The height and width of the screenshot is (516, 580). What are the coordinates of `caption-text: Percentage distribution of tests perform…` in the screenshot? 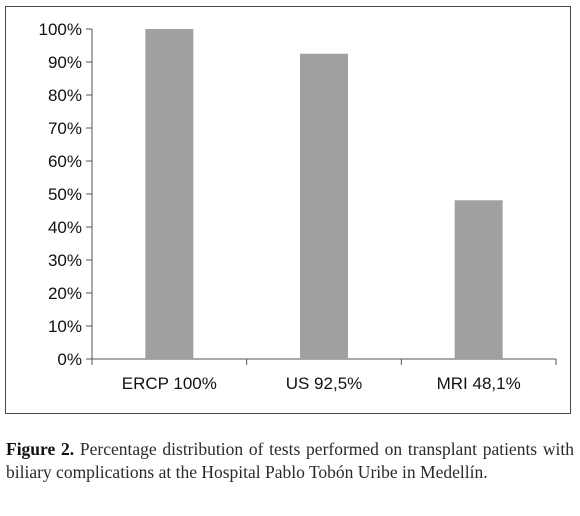 It's located at (290, 460).